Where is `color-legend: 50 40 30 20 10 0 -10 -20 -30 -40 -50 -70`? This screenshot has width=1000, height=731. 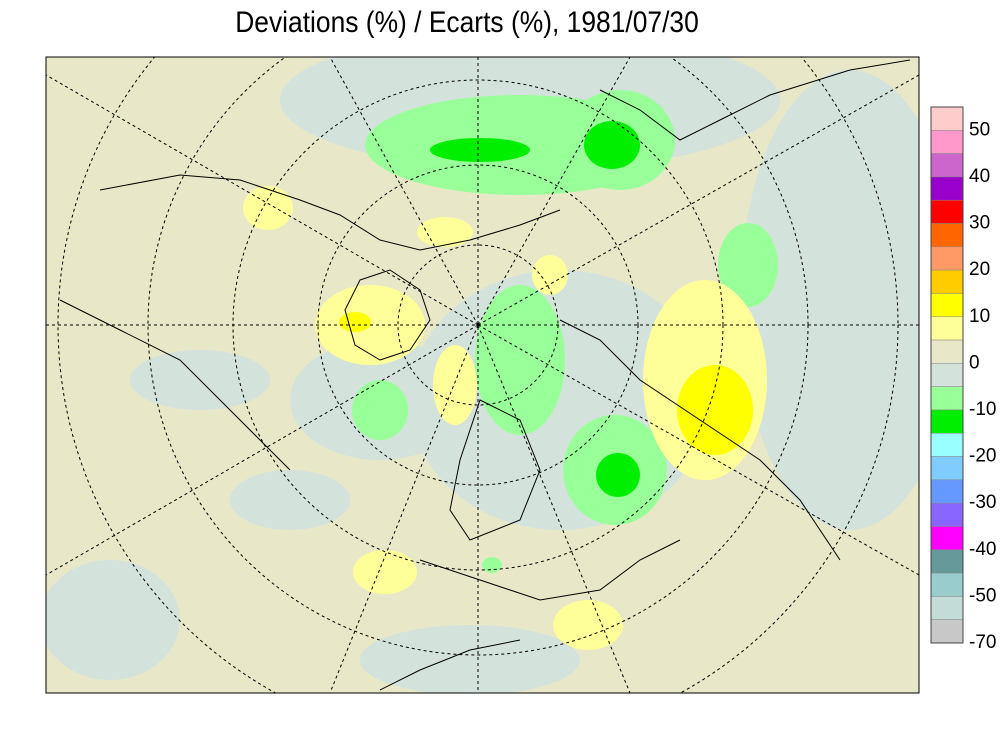
color-legend: 50 40 30 20 10 0 -10 -20 -30 -40 -50 -70 is located at coordinates (963, 379).